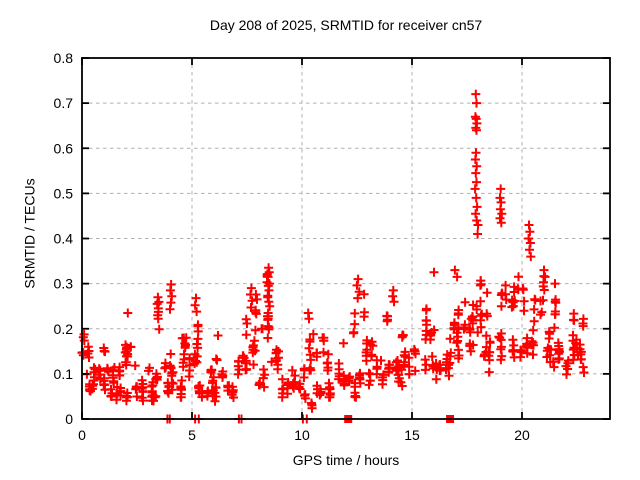 This screenshot has width=640, height=480. What do you see at coordinates (64, 193) in the screenshot?
I see `y-tick-label: 0.5` at bounding box center [64, 193].